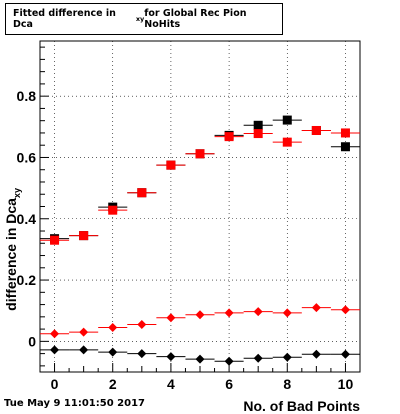  Describe the element at coordinates (346, 384) in the screenshot. I see `x-tick-label: 10` at that location.